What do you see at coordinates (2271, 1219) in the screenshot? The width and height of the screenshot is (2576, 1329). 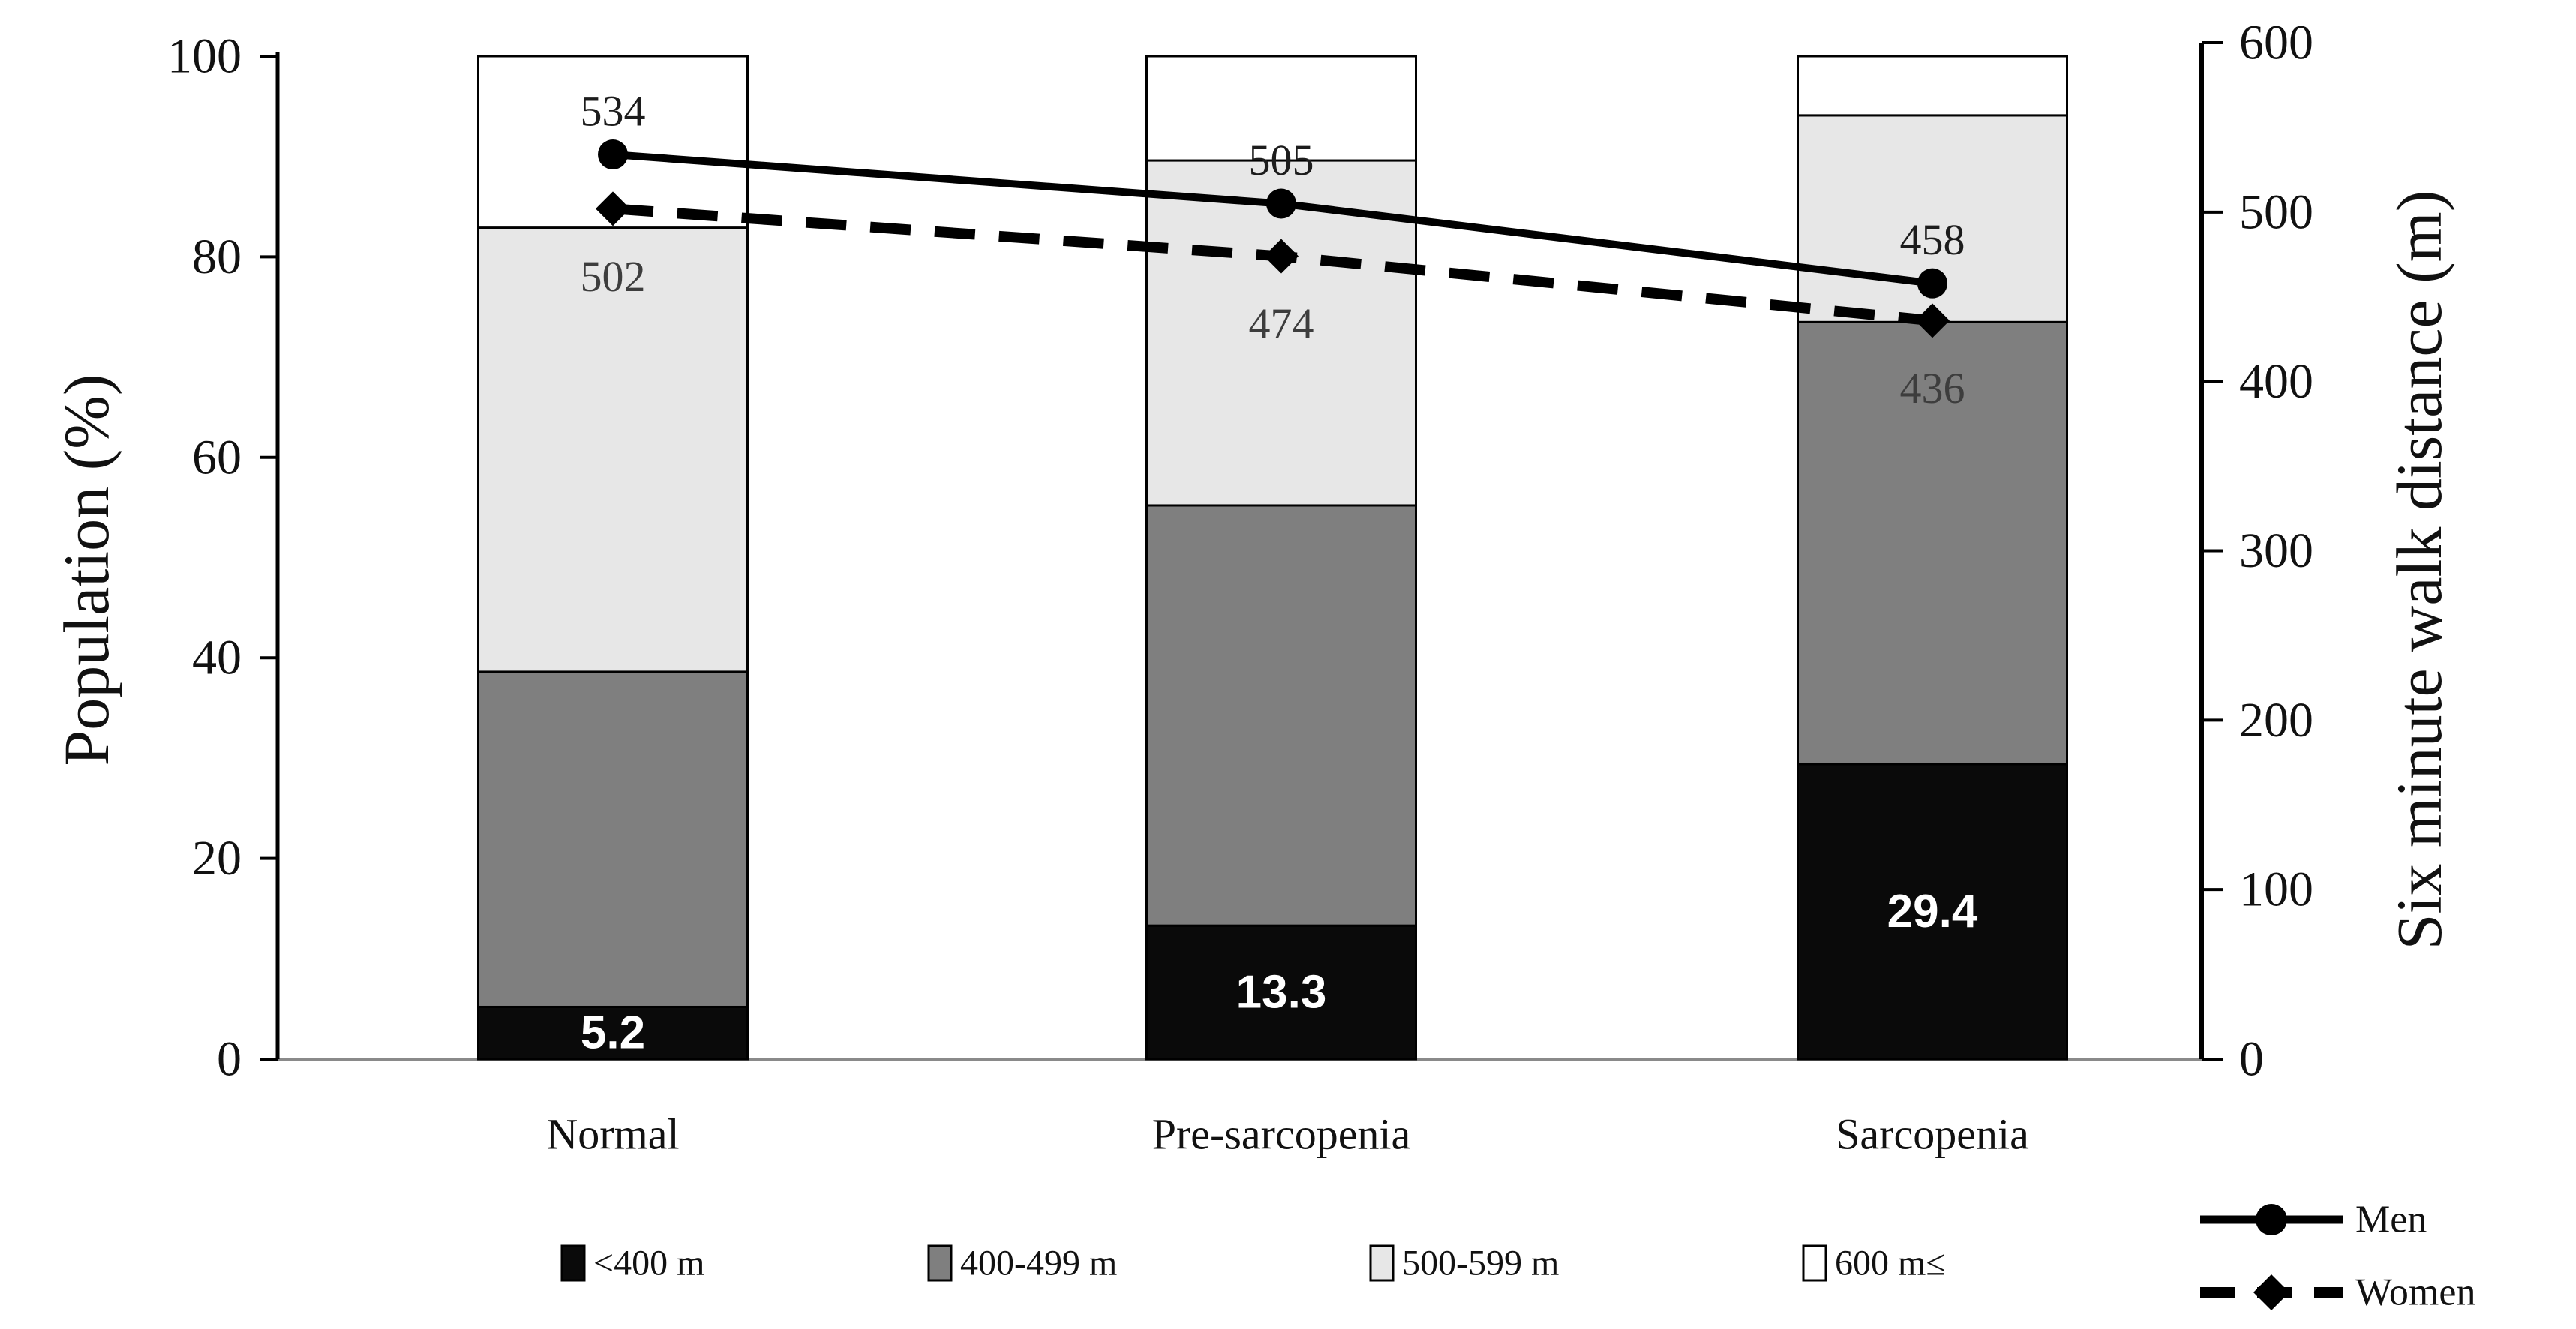 I see `men-legend-marker` at bounding box center [2271, 1219].